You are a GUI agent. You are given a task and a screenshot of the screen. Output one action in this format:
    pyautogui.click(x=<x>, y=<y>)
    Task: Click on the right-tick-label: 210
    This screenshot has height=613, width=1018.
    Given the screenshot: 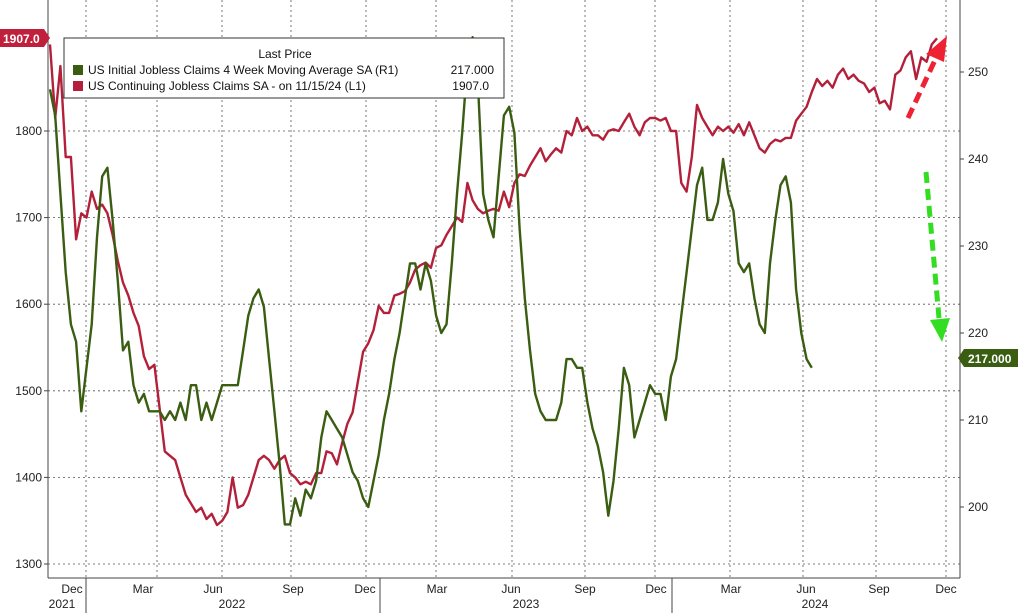 What is the action you would take?
    pyautogui.click(x=978, y=420)
    